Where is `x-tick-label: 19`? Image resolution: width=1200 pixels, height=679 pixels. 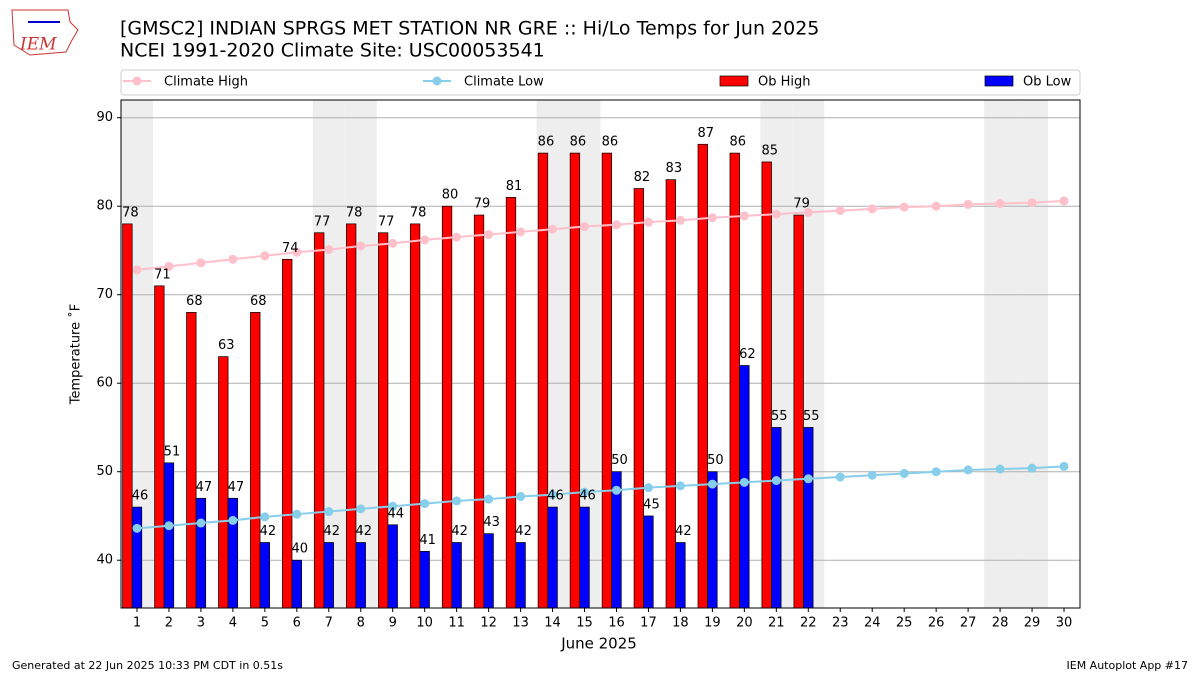 x-tick-label: 19 is located at coordinates (712, 623).